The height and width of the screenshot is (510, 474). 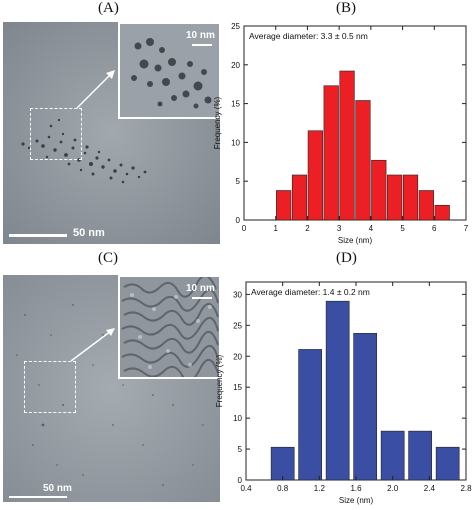 What do you see at coordinates (466, 488) in the screenshot?
I see `x-tick-label: 2.8` at bounding box center [466, 488].